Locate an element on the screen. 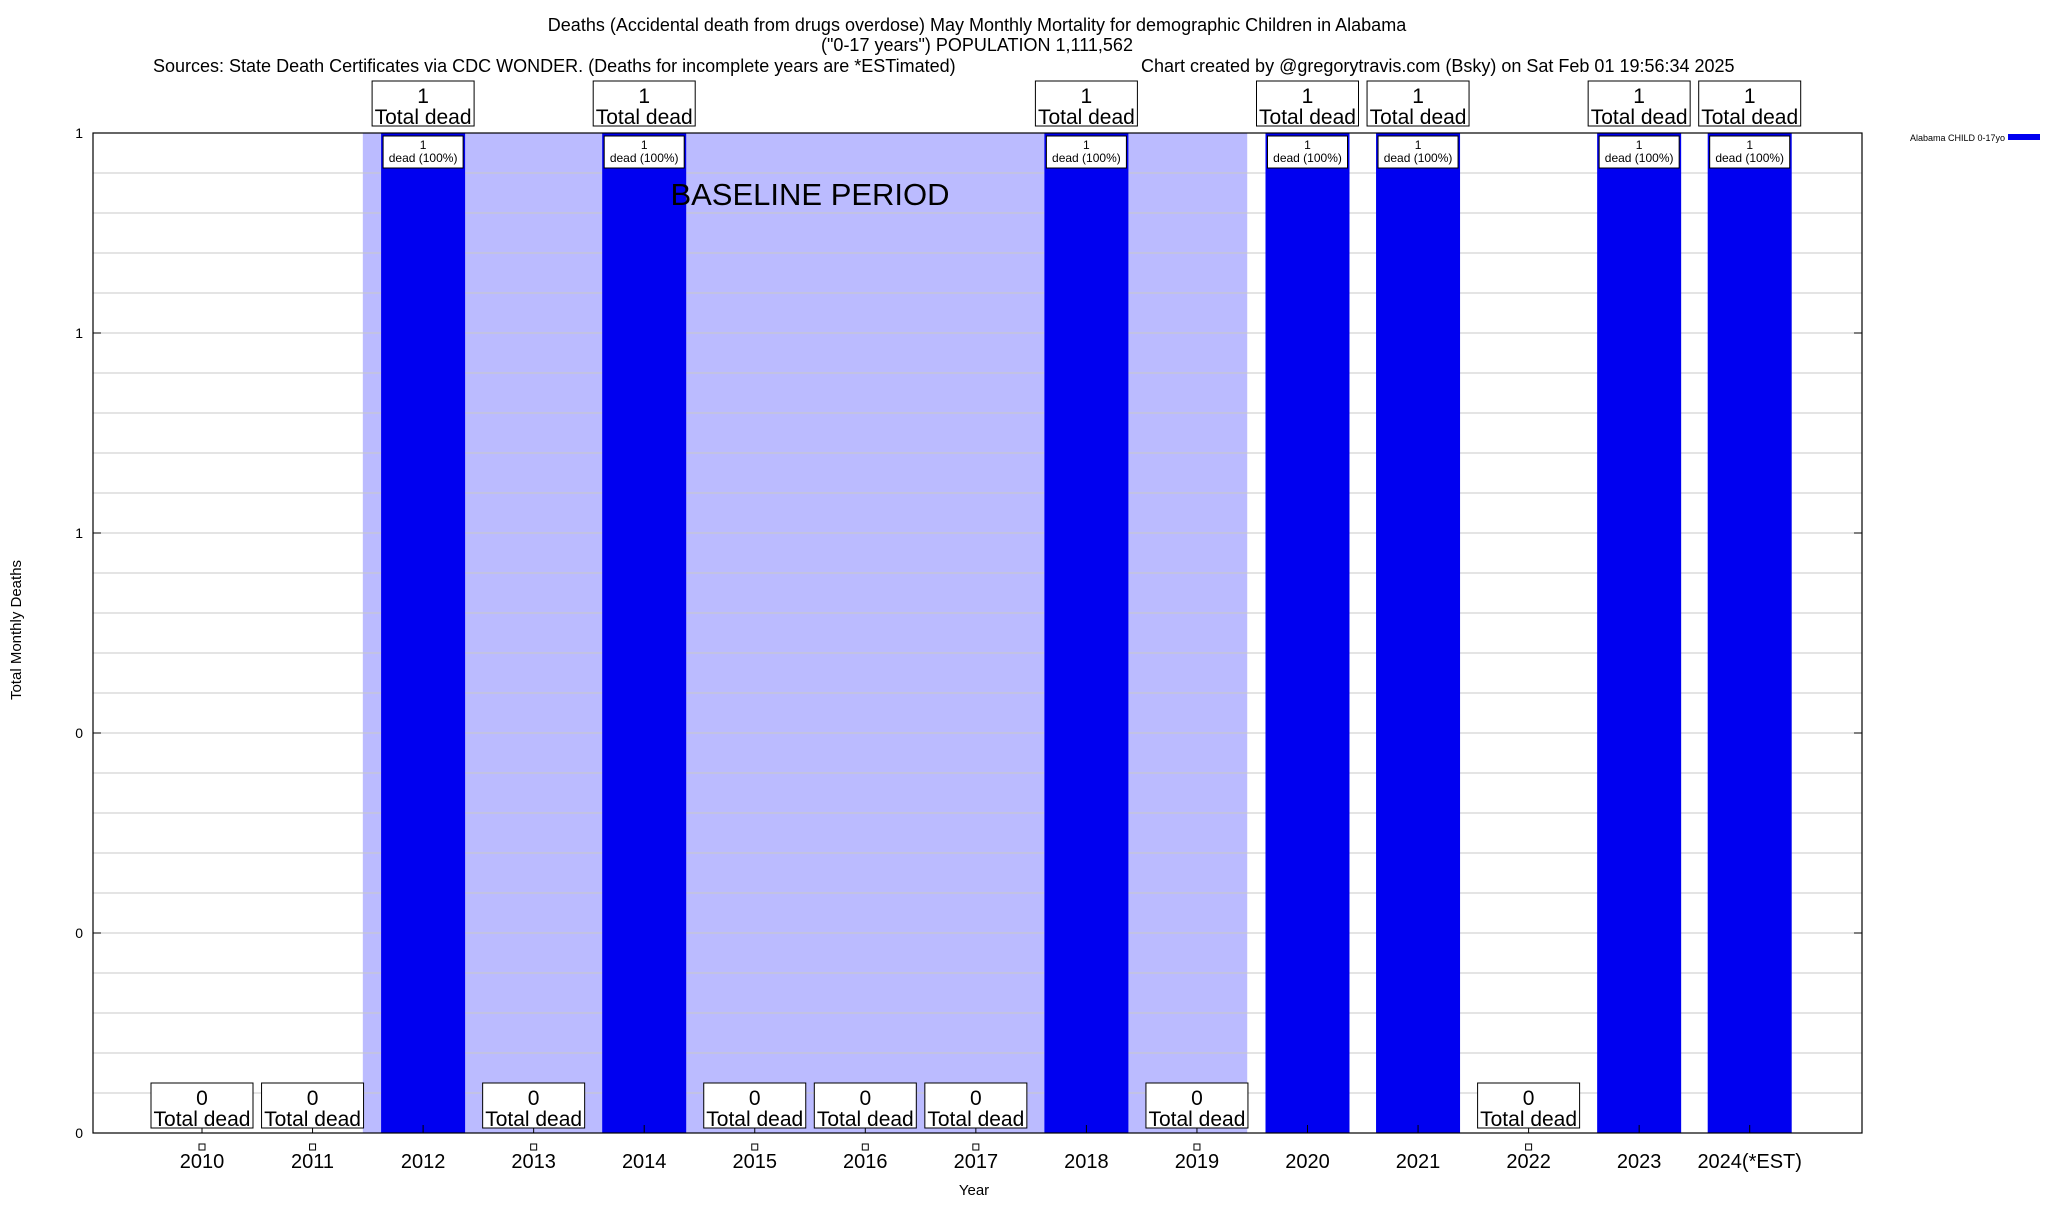 Image resolution: width=2048 pixels, height=1205 pixels. legend-label: Alabama CHILD 0-17yo is located at coordinates (1957, 138).